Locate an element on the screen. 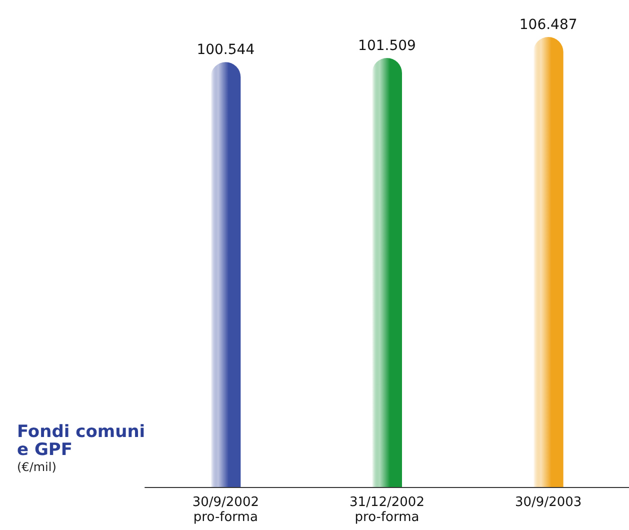  x-tick-label: 31/12/2002 pro-forma is located at coordinates (387, 510).